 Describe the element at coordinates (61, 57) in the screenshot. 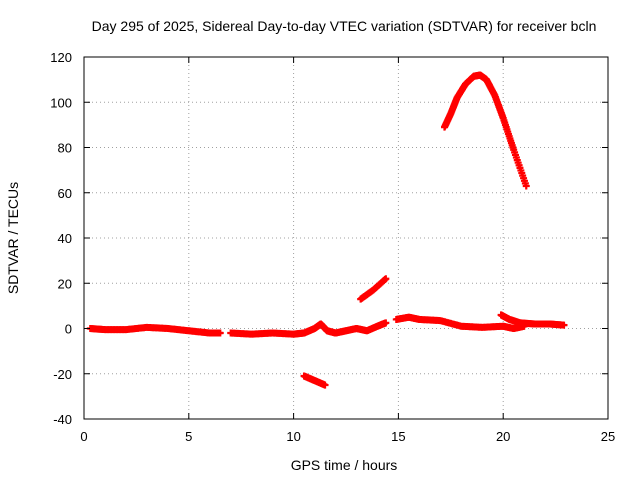

I see `y-tick-label: 120` at that location.